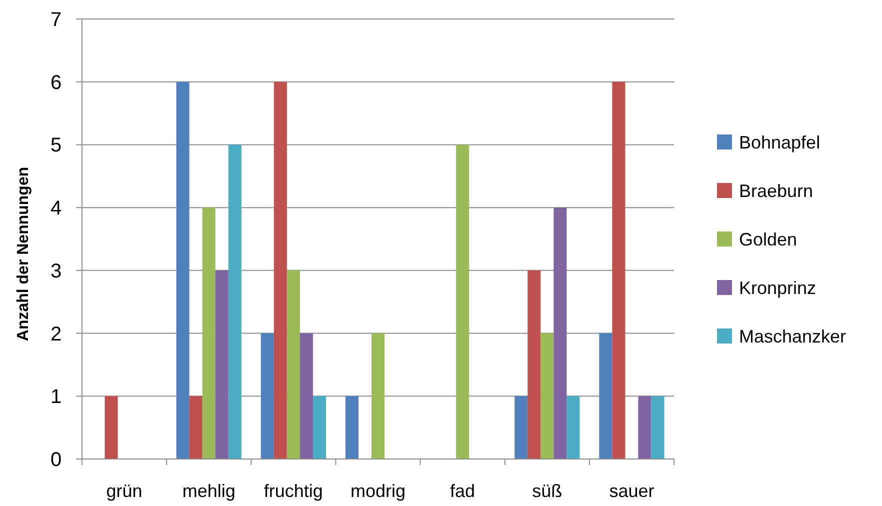 The width and height of the screenshot is (882, 506). Describe the element at coordinates (23, 254) in the screenshot. I see `y-axis-title: Anzahl der Nennungen` at that location.